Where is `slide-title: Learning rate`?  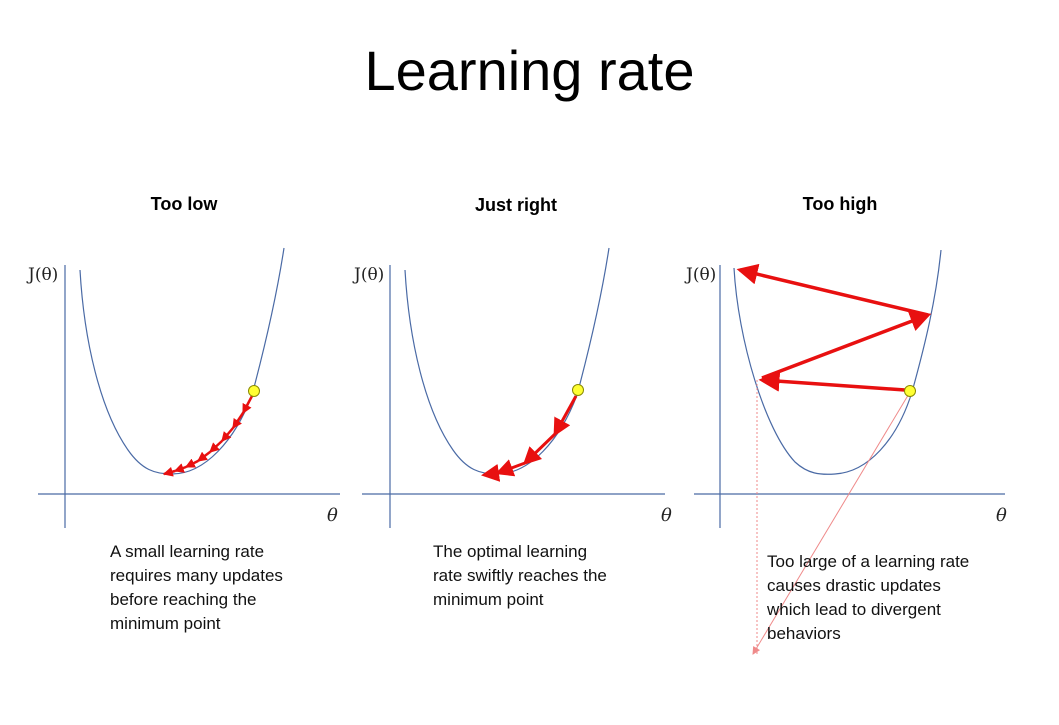 slide-title: Learning rate is located at coordinates (529, 70).